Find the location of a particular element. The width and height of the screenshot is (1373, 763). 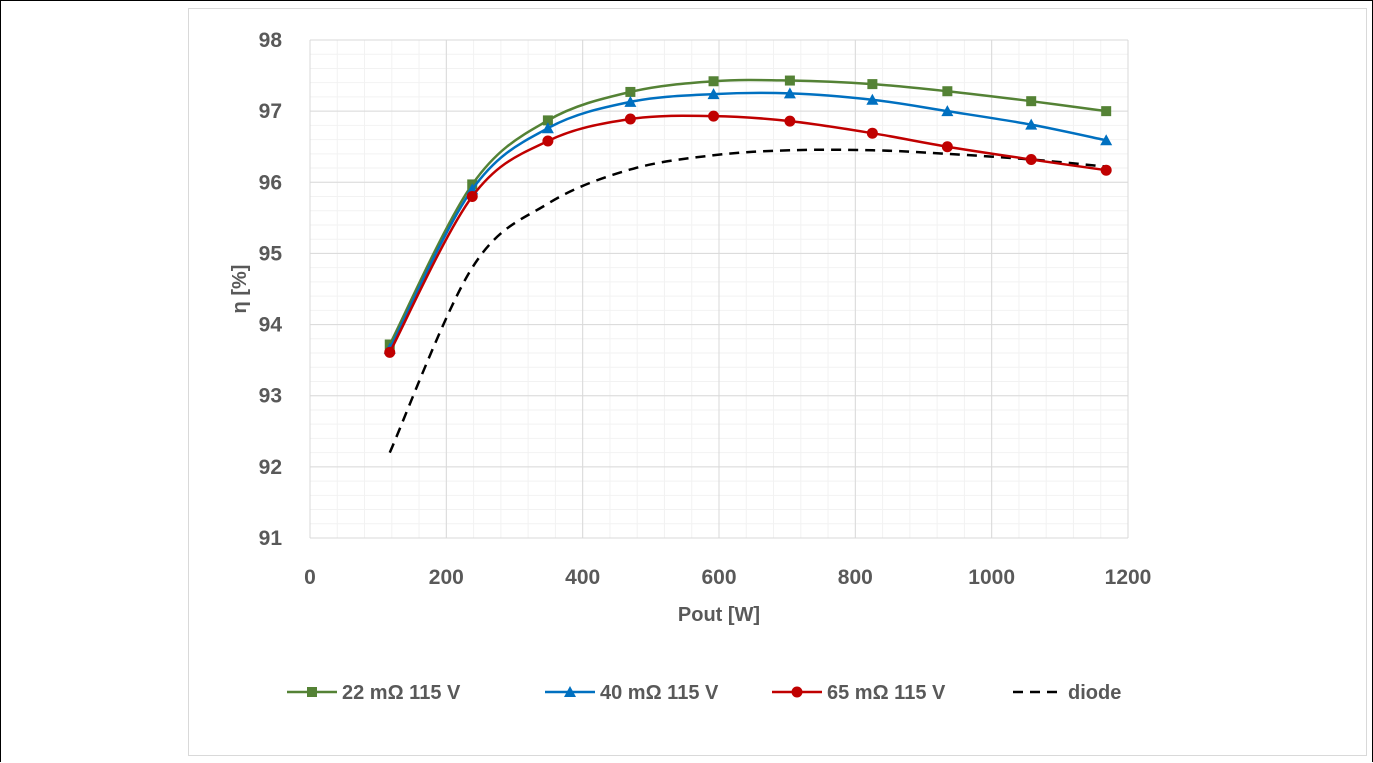

x-axis-title: Pout [W] is located at coordinates (719, 615).